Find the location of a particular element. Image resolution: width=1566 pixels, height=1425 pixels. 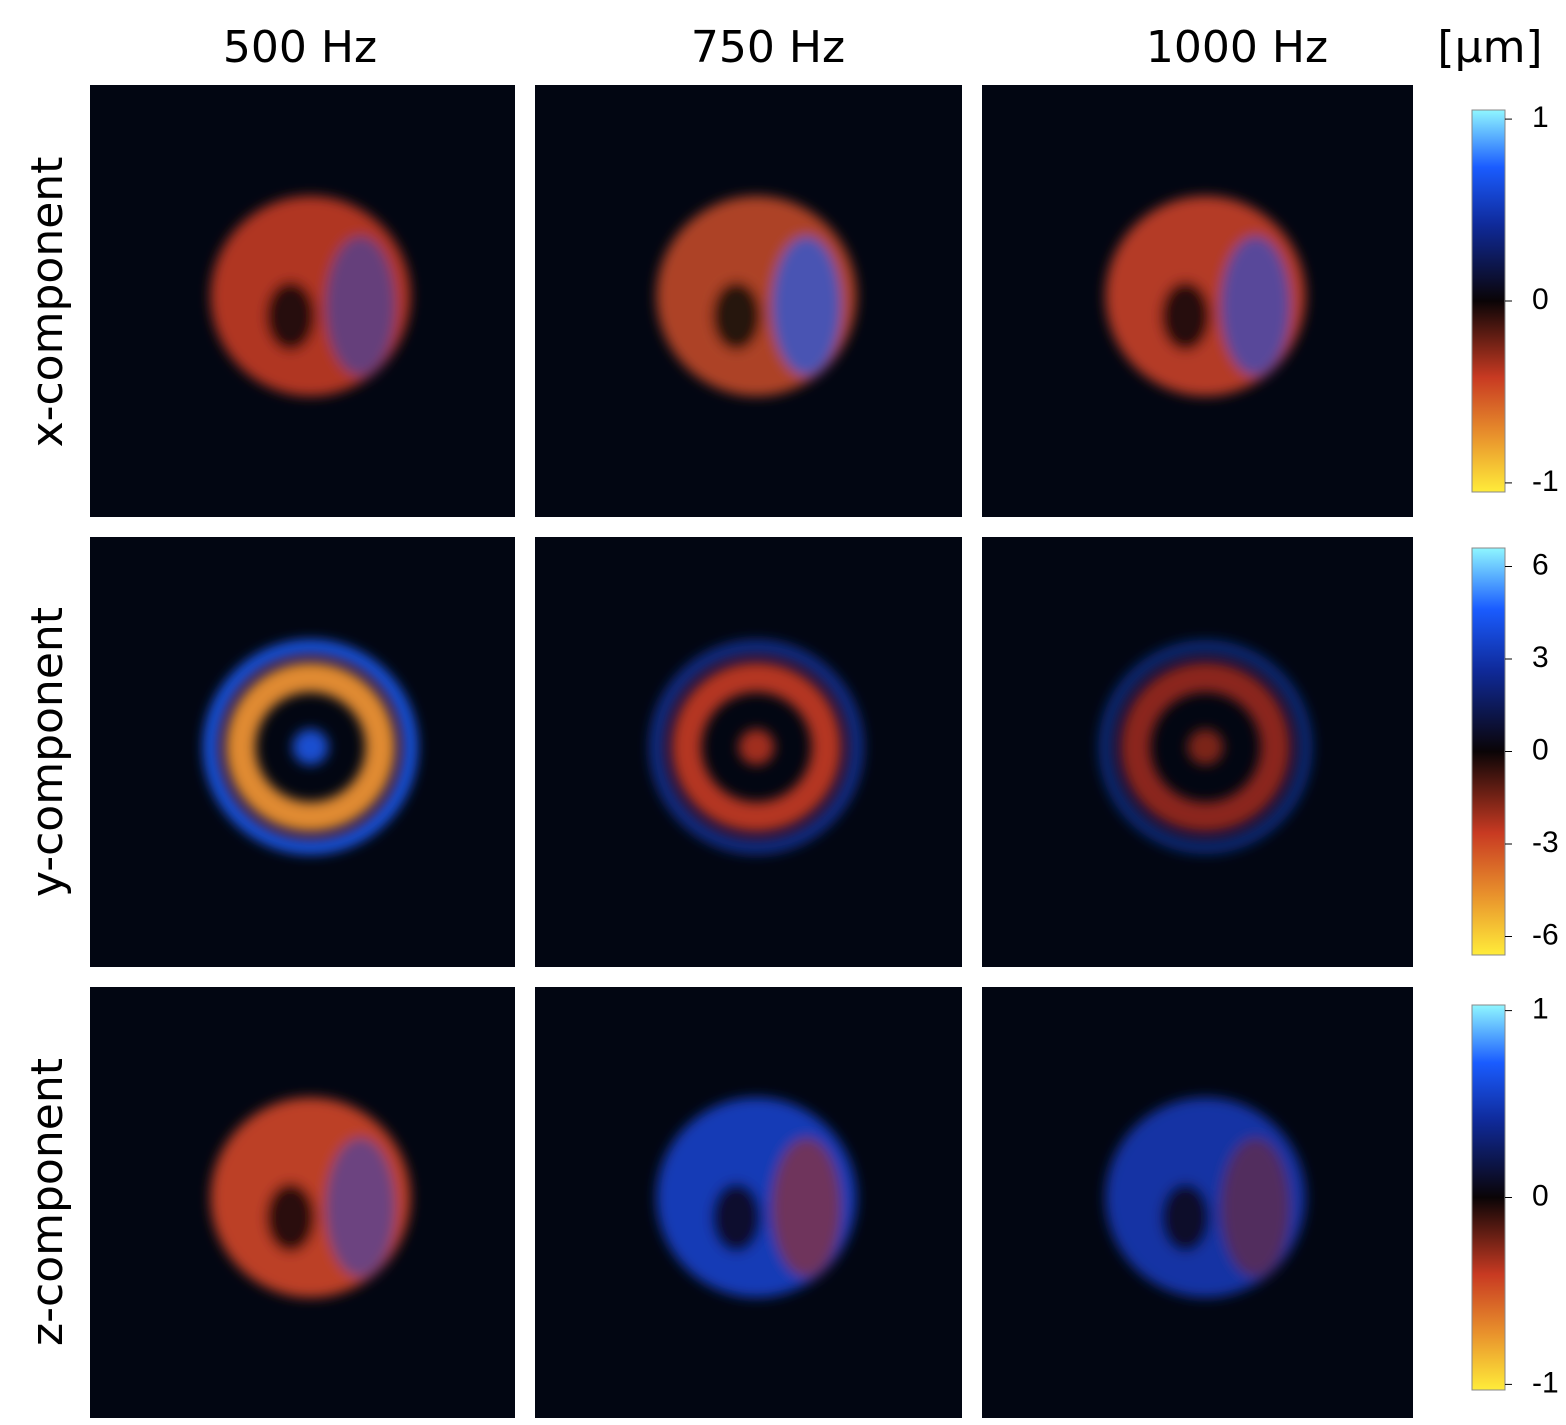

row-label: z-component is located at coordinates (47, 1202).